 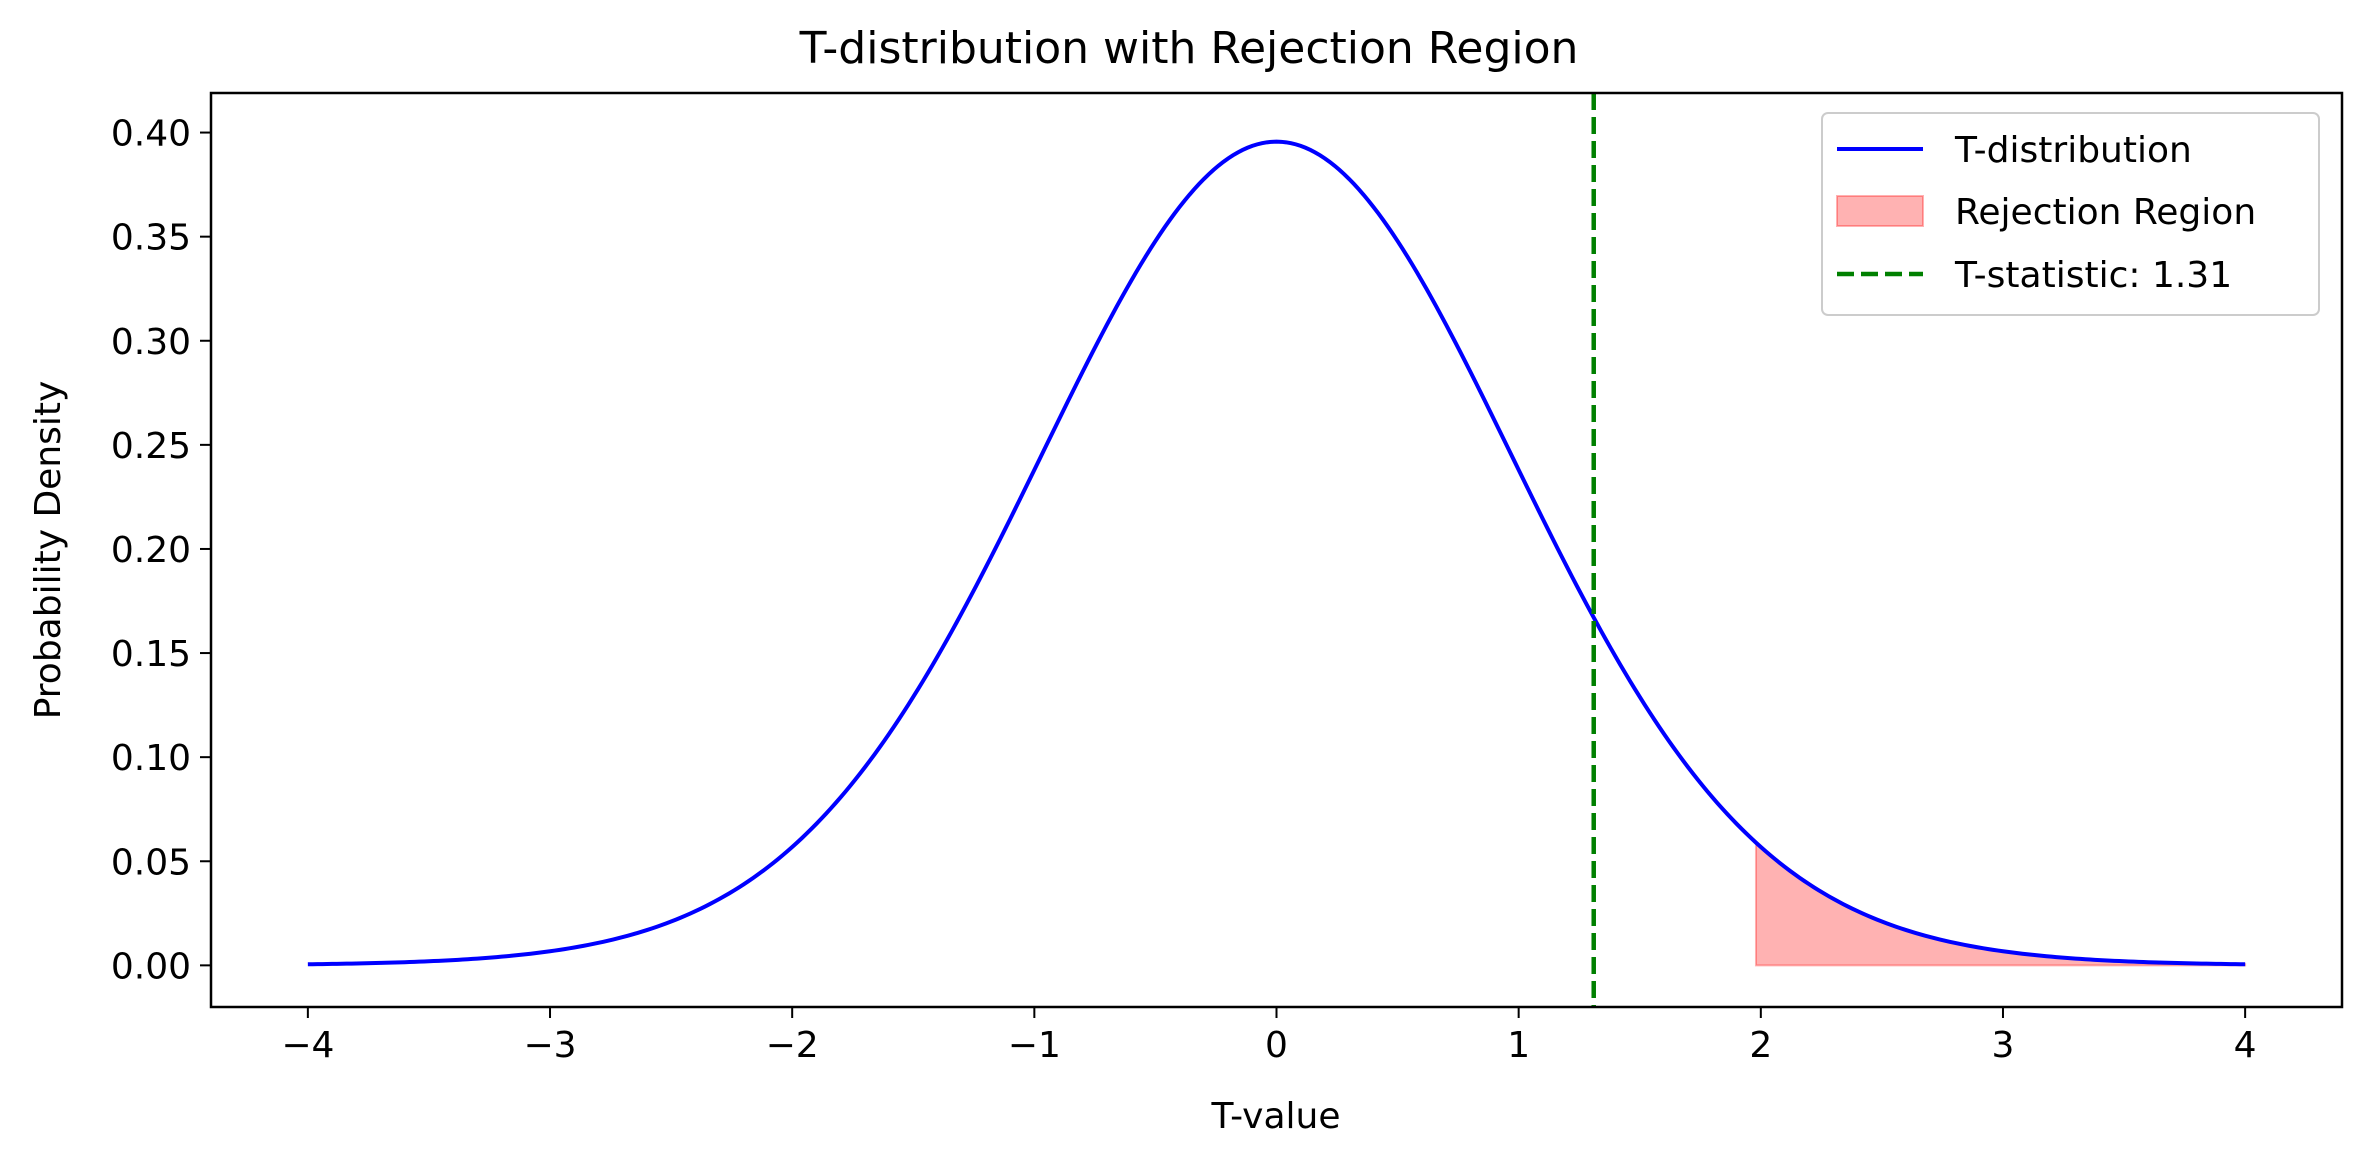 What do you see at coordinates (151, 342) in the screenshot?
I see `y-tick-label: 0.30` at bounding box center [151, 342].